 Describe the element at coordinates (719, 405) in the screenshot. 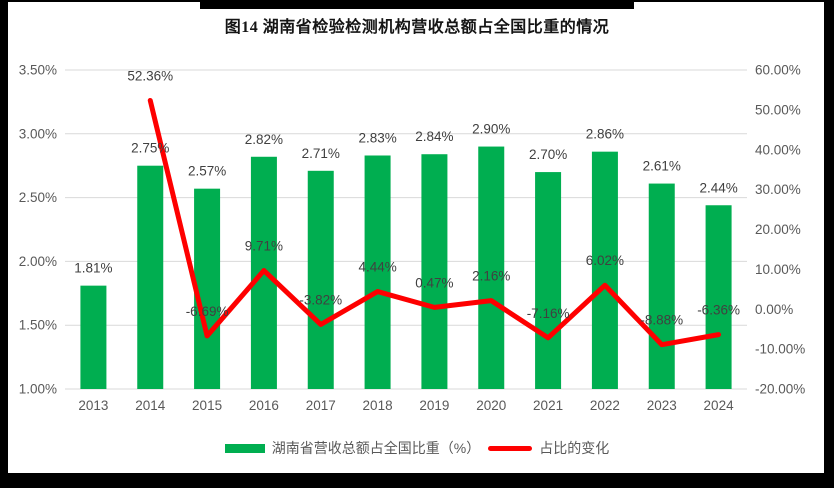

I see `x-axis-label: 2024` at that location.